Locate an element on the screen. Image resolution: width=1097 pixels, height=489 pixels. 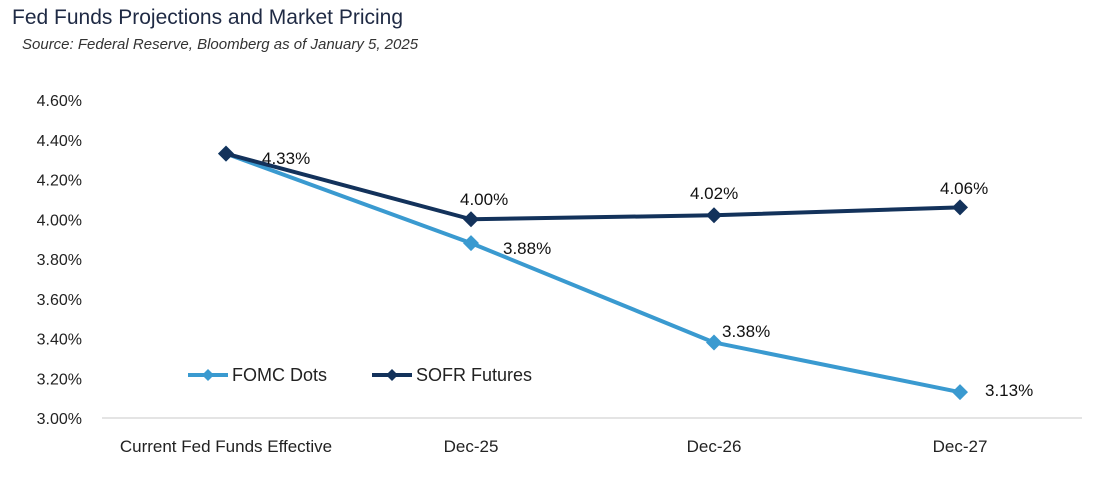
x-tick-label: Dec-27 is located at coordinates (960, 446).